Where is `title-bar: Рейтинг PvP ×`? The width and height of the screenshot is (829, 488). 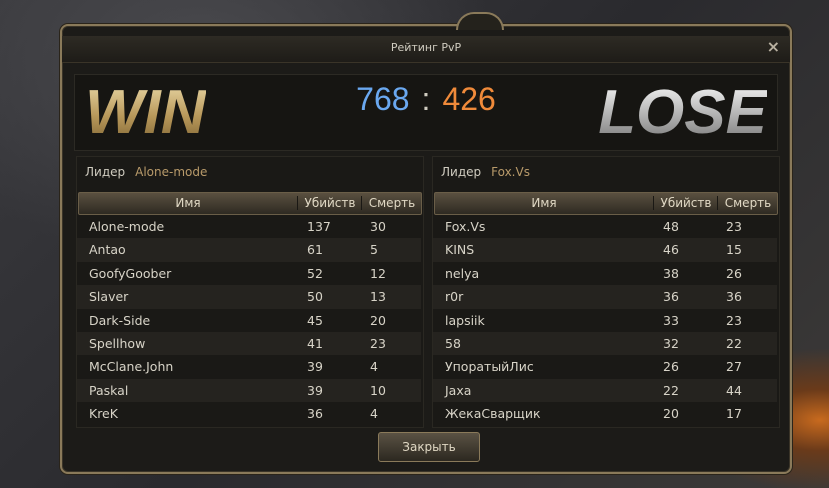 title-bar: Рейтинг PvP × is located at coordinates (426, 49).